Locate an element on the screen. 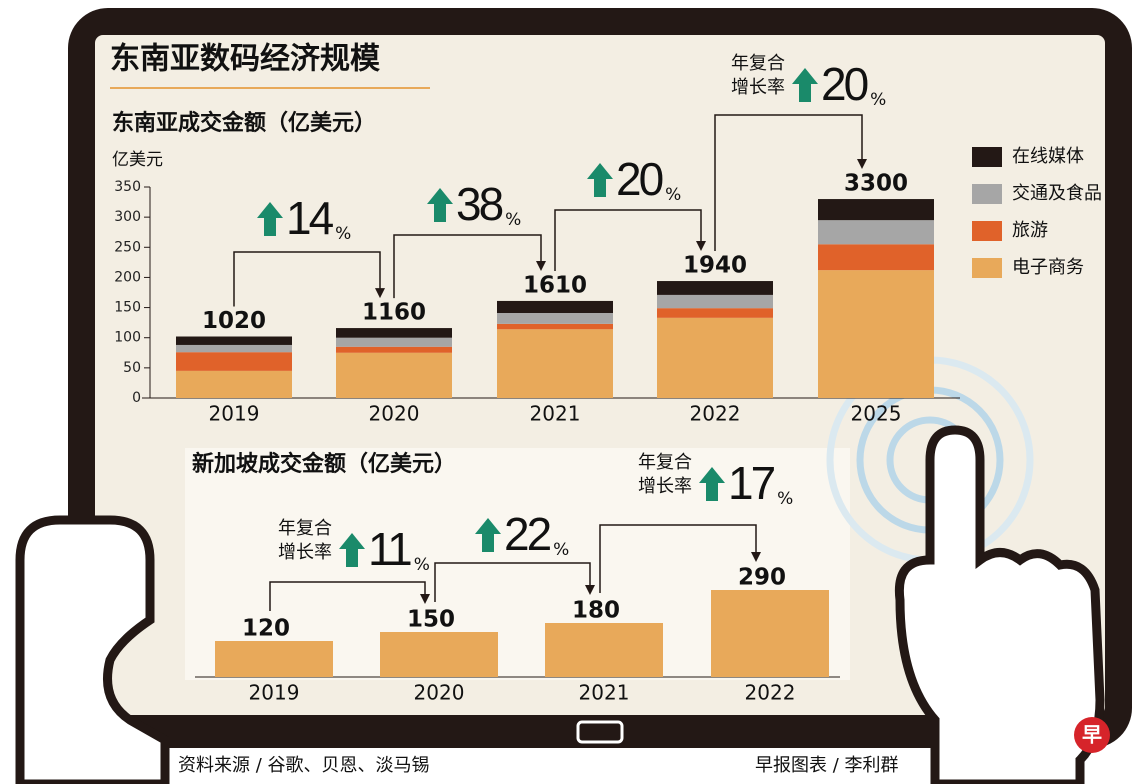 The height and width of the screenshot is (784, 1140). growth-value: 11 is located at coordinates (389, 549).